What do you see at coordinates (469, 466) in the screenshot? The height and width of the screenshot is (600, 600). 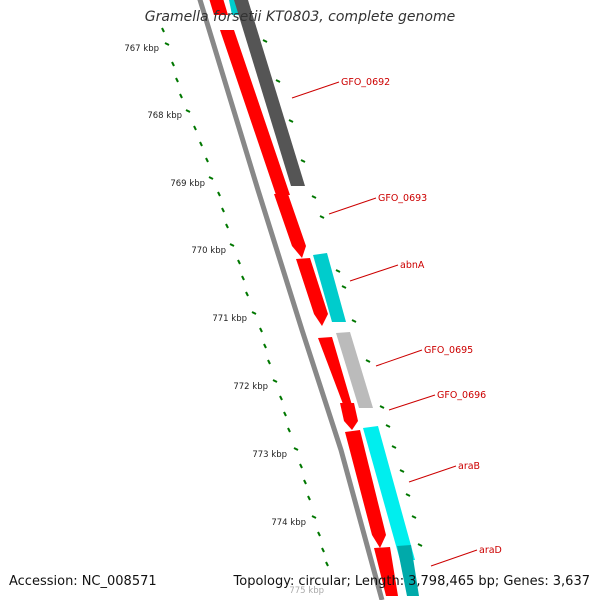 I see `gene-label-arab: araB` at bounding box center [469, 466].